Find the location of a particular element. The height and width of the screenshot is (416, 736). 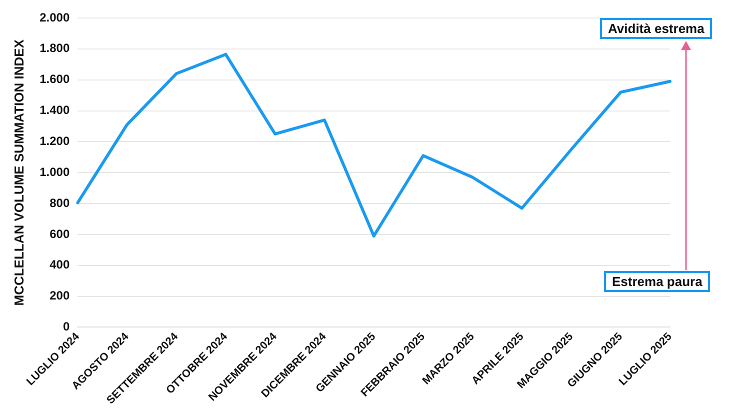

y-tick-label: 1.000 is located at coordinates (55, 171).